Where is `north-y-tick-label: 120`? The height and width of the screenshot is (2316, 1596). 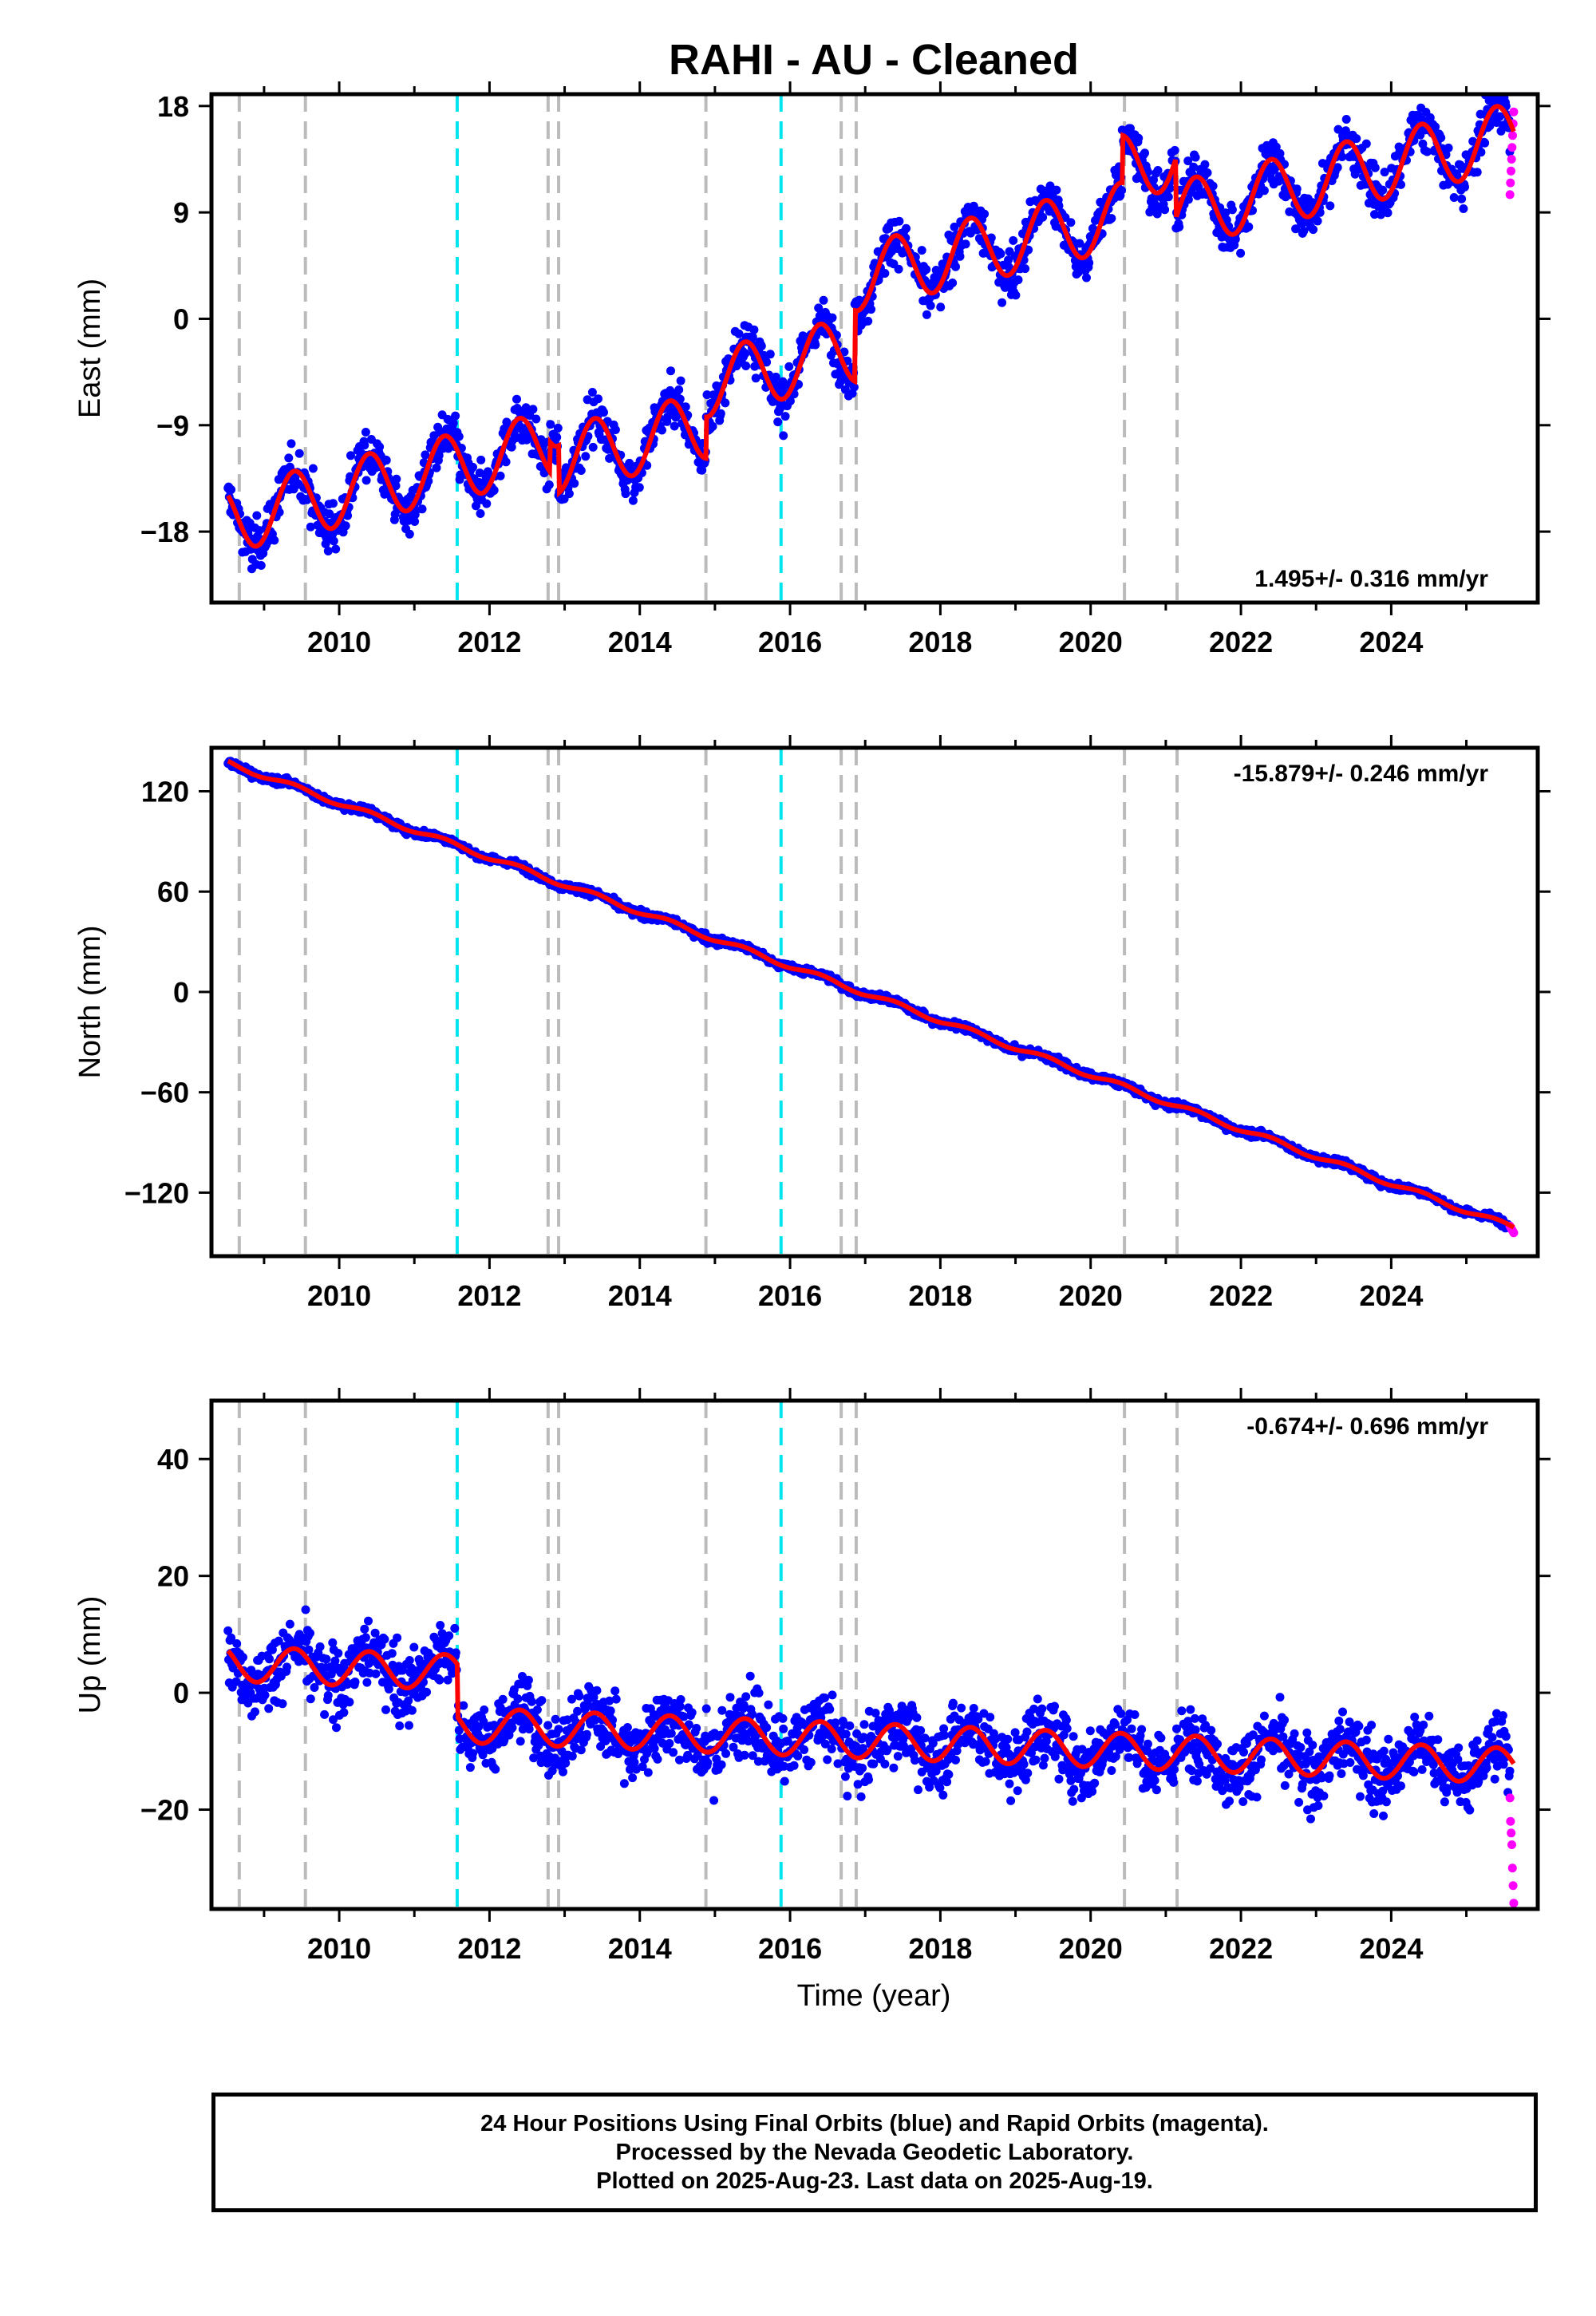
north-y-tick-label: 120 is located at coordinates (165, 791).